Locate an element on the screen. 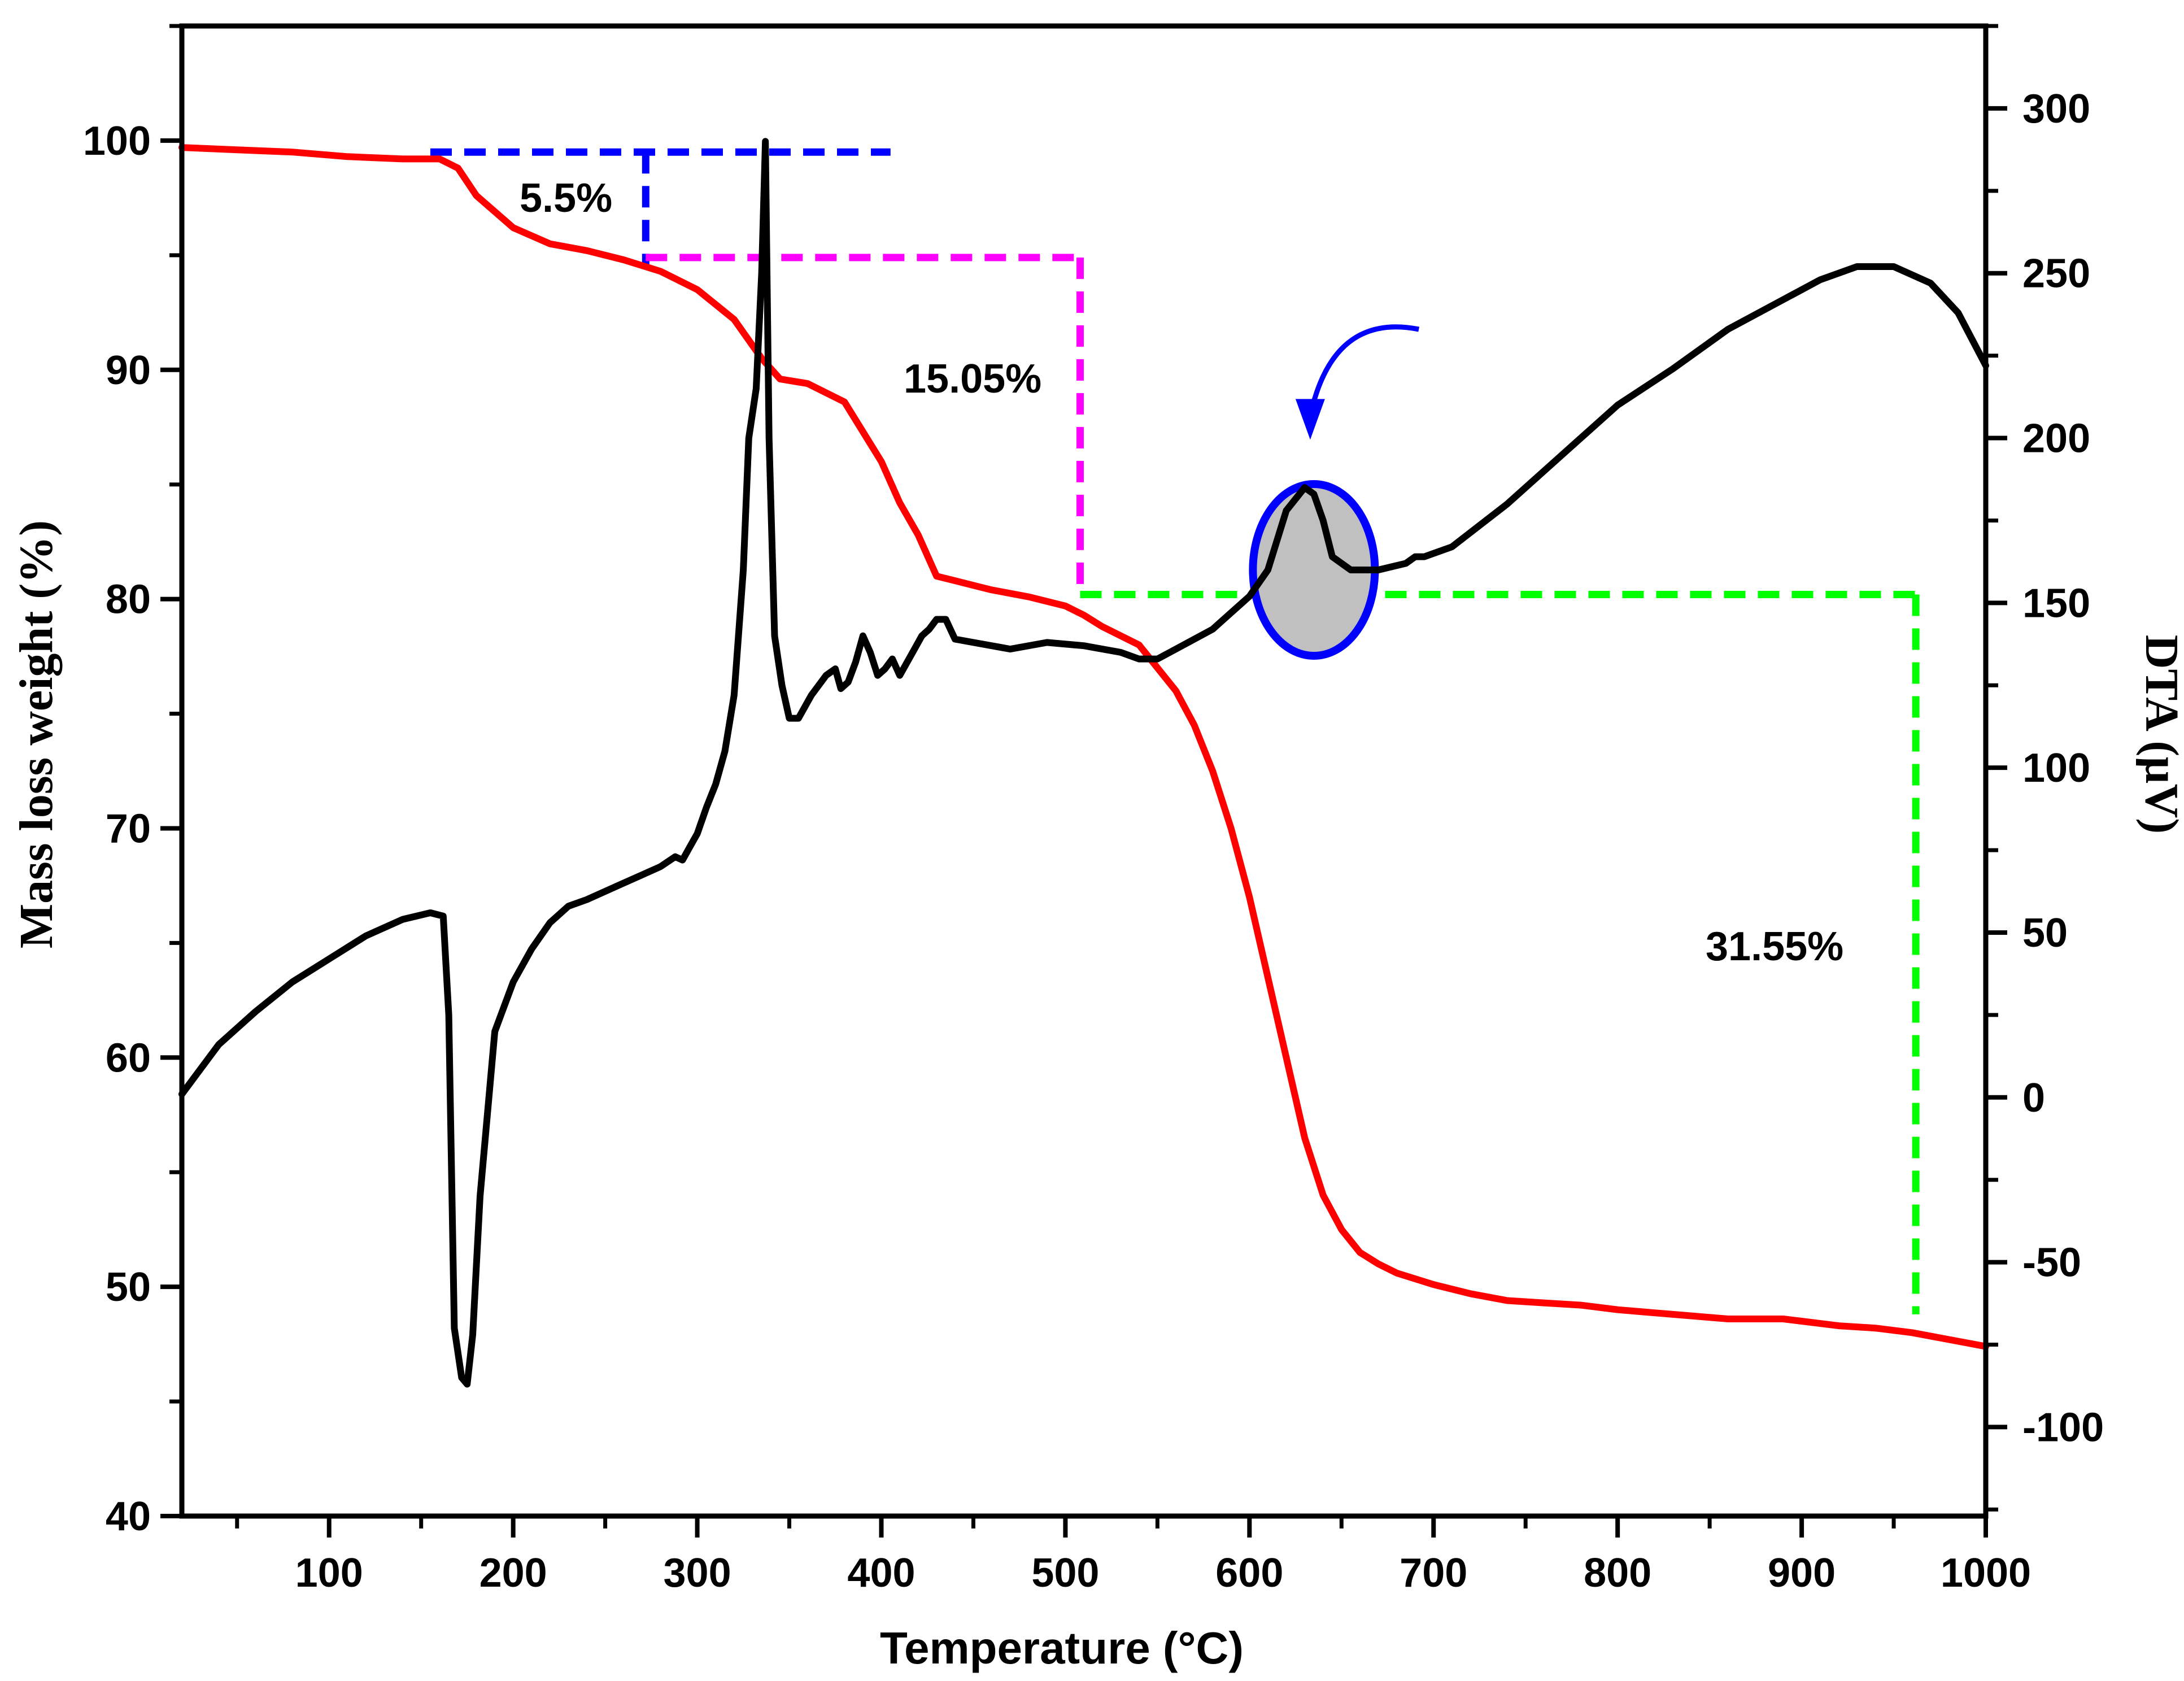  right-axis-title: DTA (µV) is located at coordinates (2159, 734).